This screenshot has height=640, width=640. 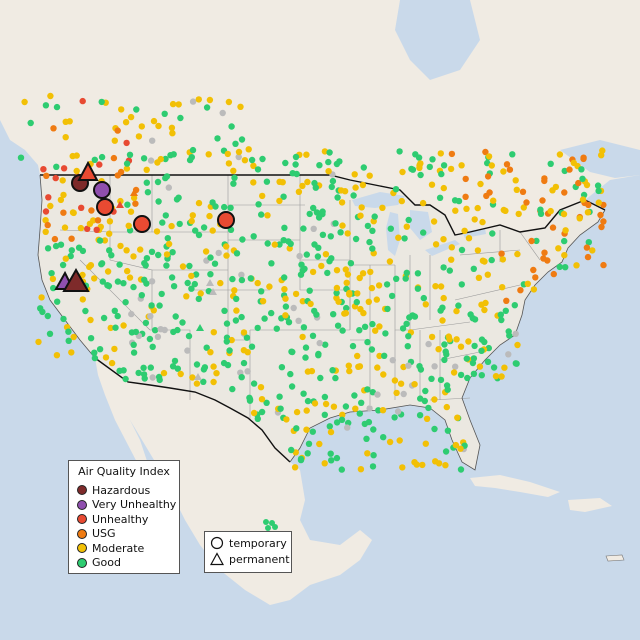 I want to click on unhealthy-swatch-icon, so click(x=82, y=519).